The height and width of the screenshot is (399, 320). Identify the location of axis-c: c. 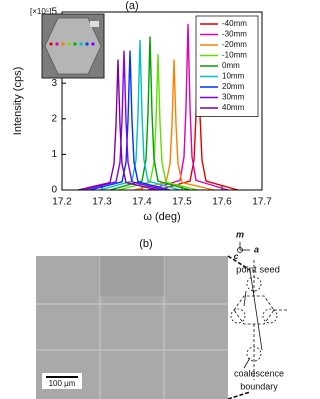
(236, 256).